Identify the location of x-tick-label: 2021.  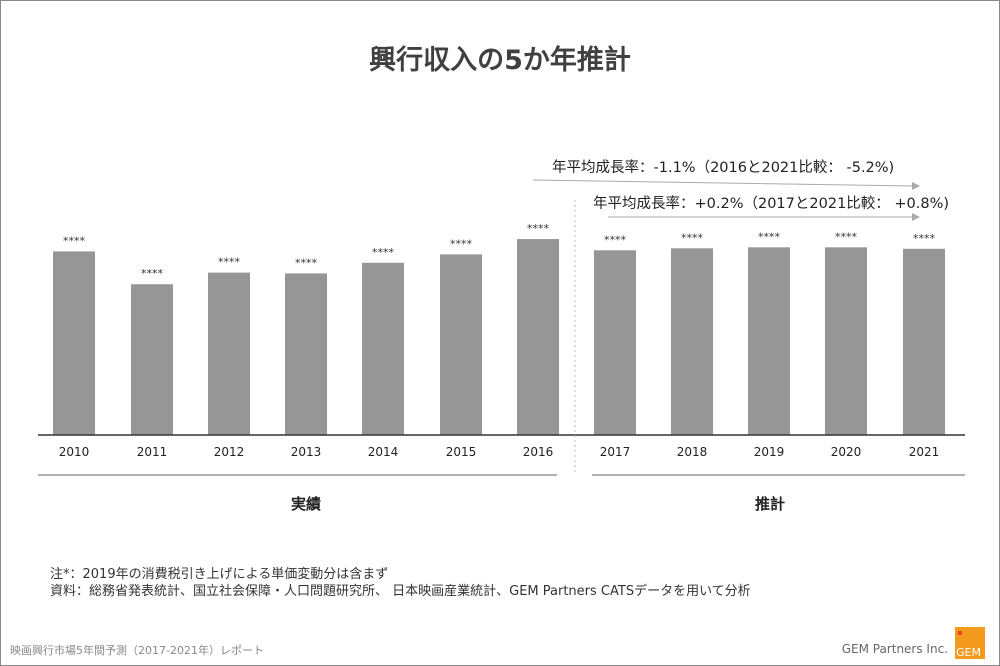
(924, 452).